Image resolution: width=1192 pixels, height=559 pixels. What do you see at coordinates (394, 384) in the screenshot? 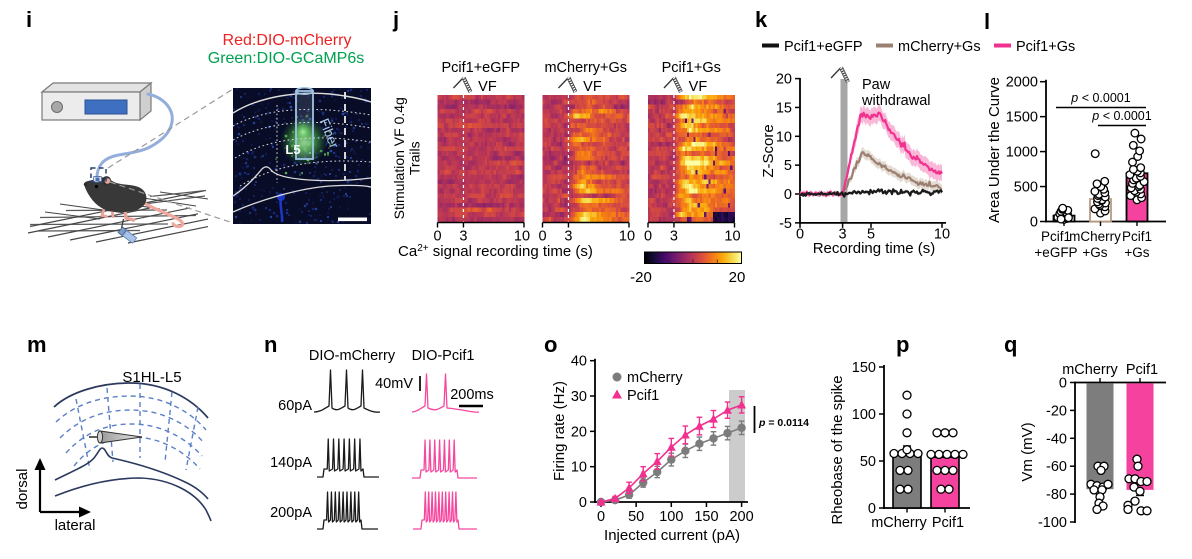
I see `svg-text: 40mV` at bounding box center [394, 384].